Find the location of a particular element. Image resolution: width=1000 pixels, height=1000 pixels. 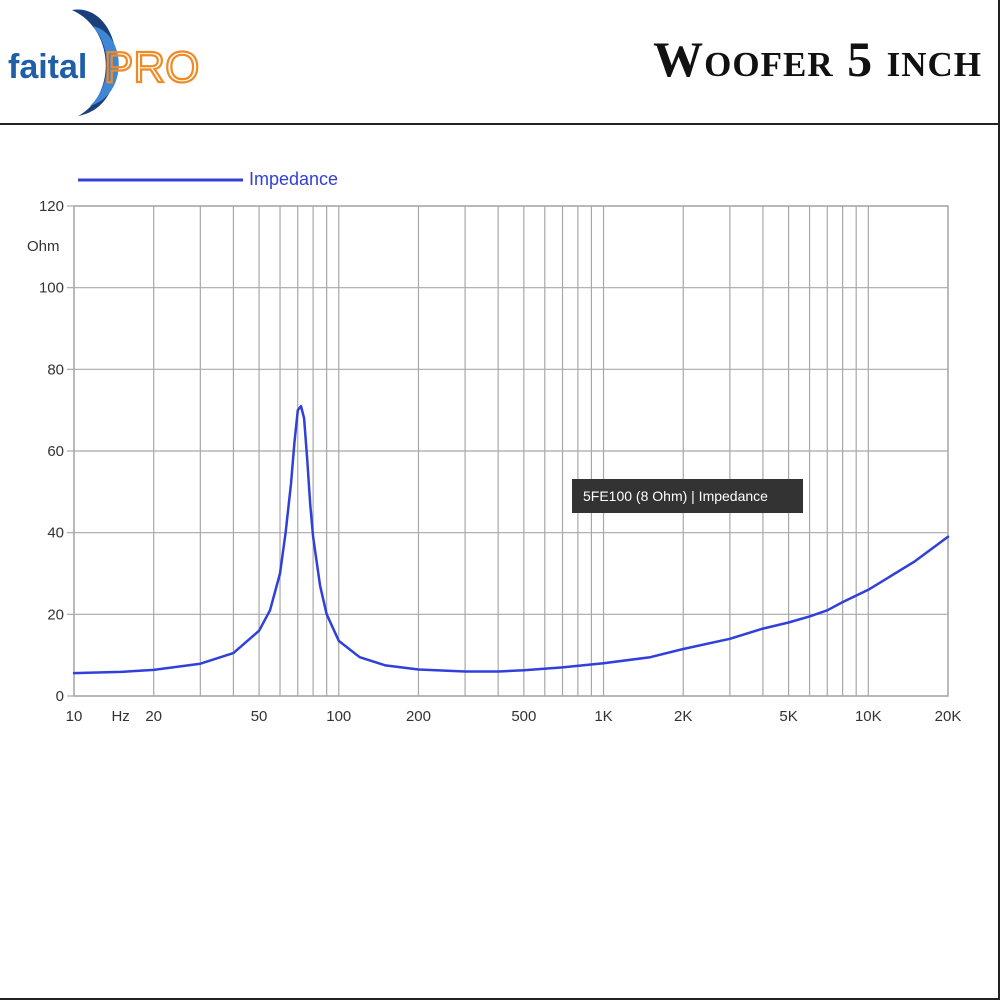

x-tick-label: 20 is located at coordinates (153, 716).